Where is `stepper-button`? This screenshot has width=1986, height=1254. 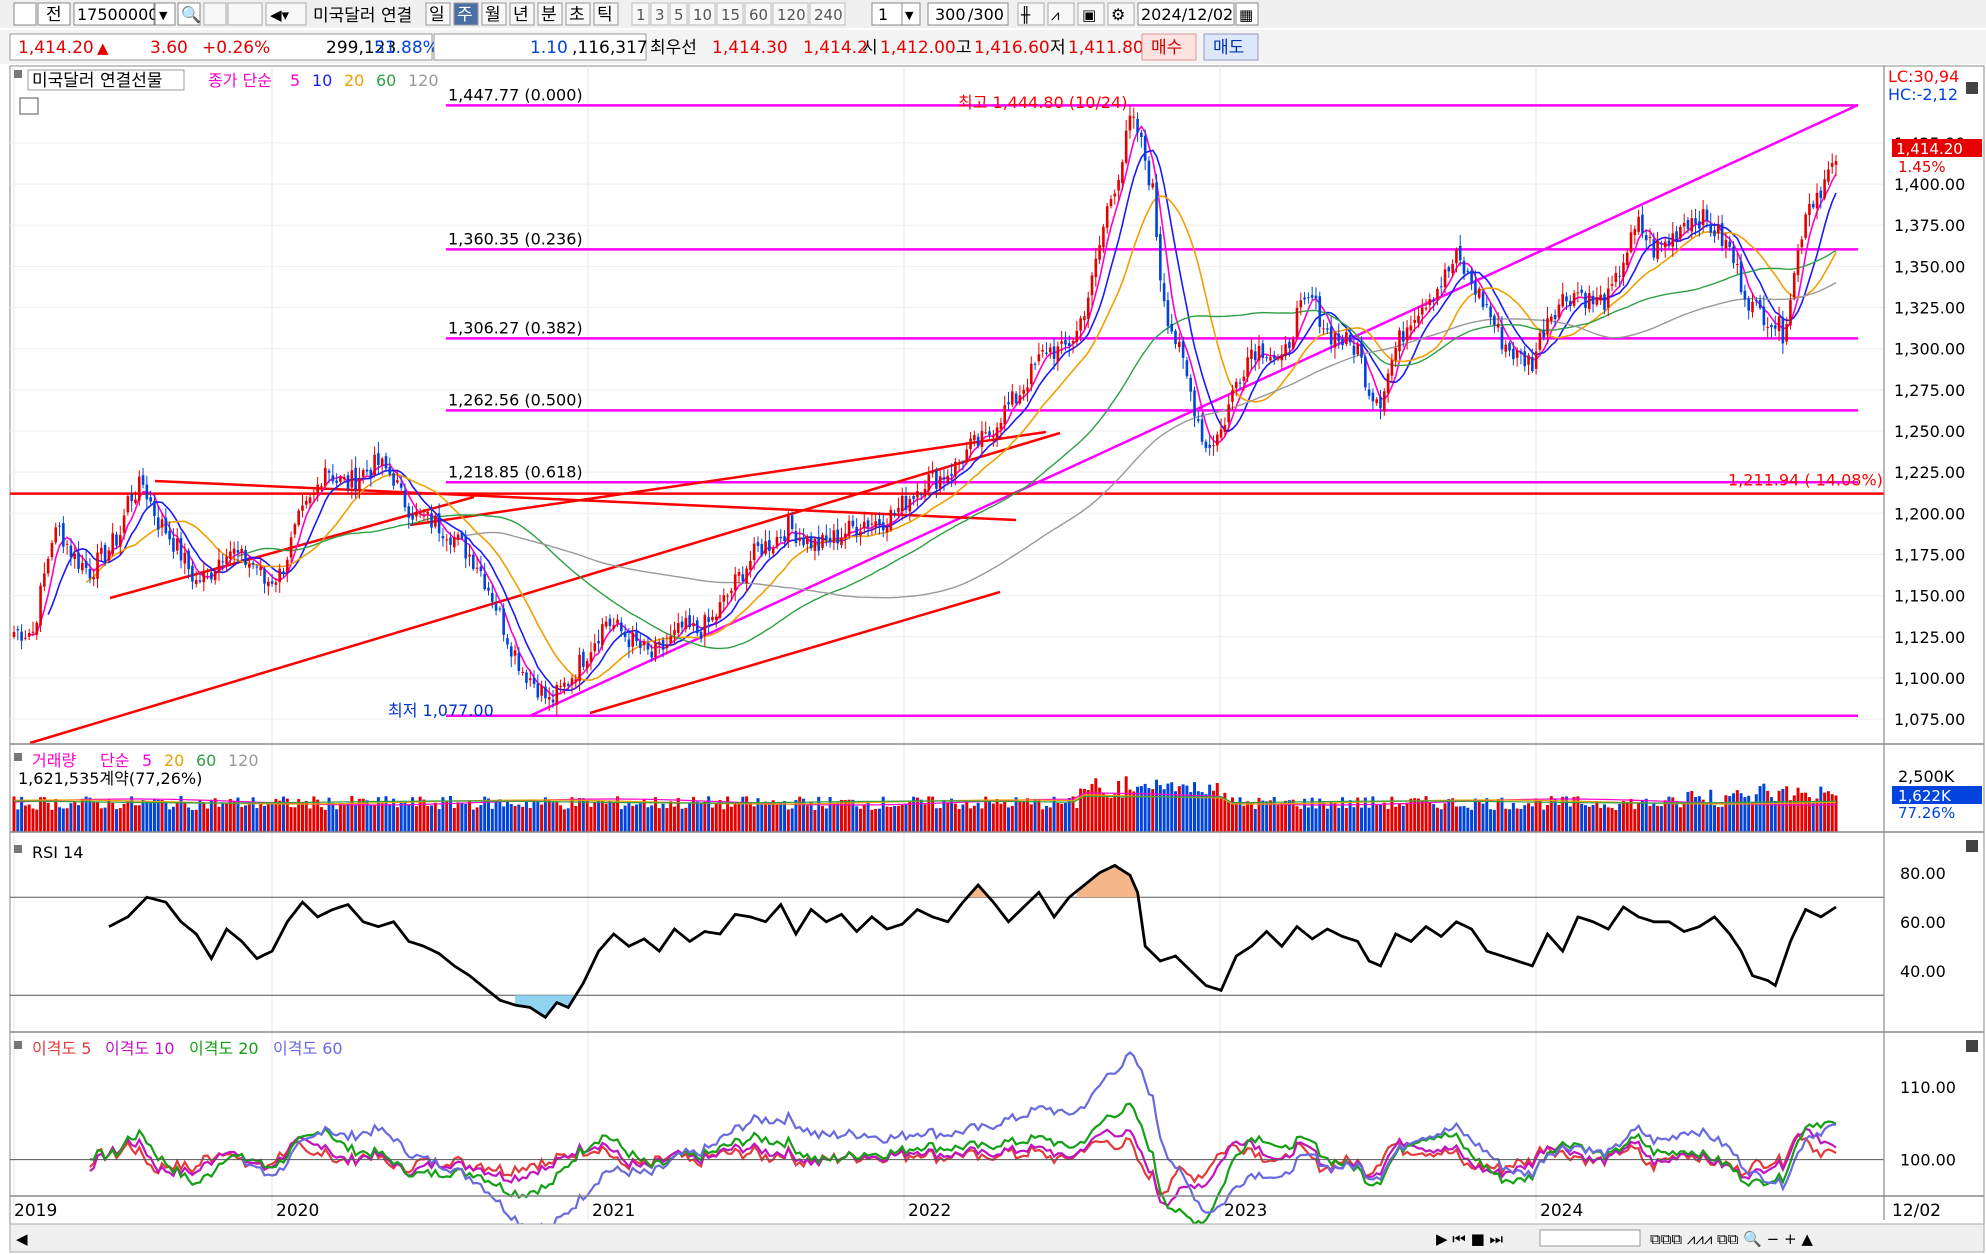 stepper-button is located at coordinates (245, 14).